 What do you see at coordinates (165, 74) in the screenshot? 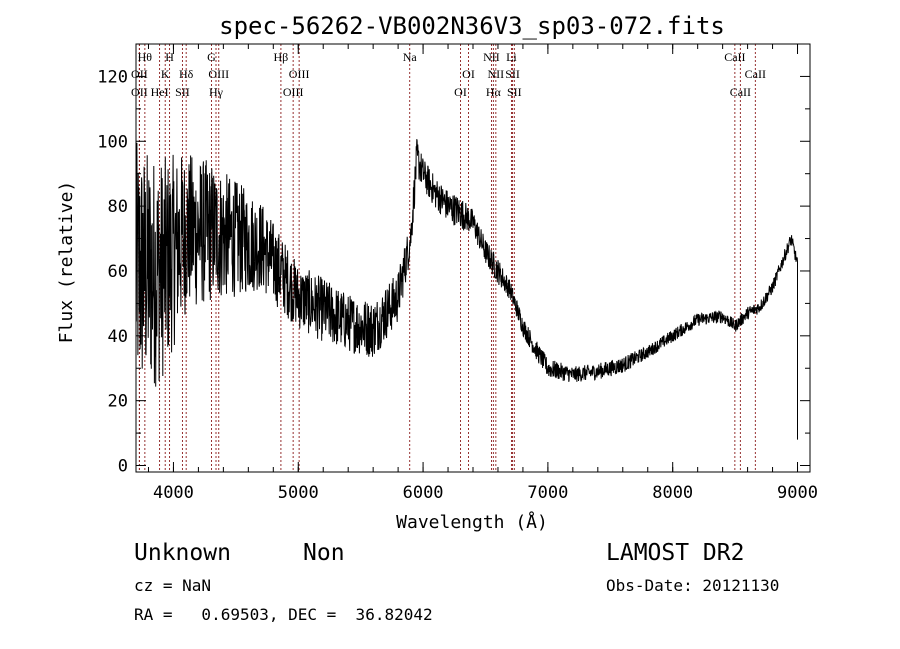
I see `line-marker-label: K` at bounding box center [165, 74].